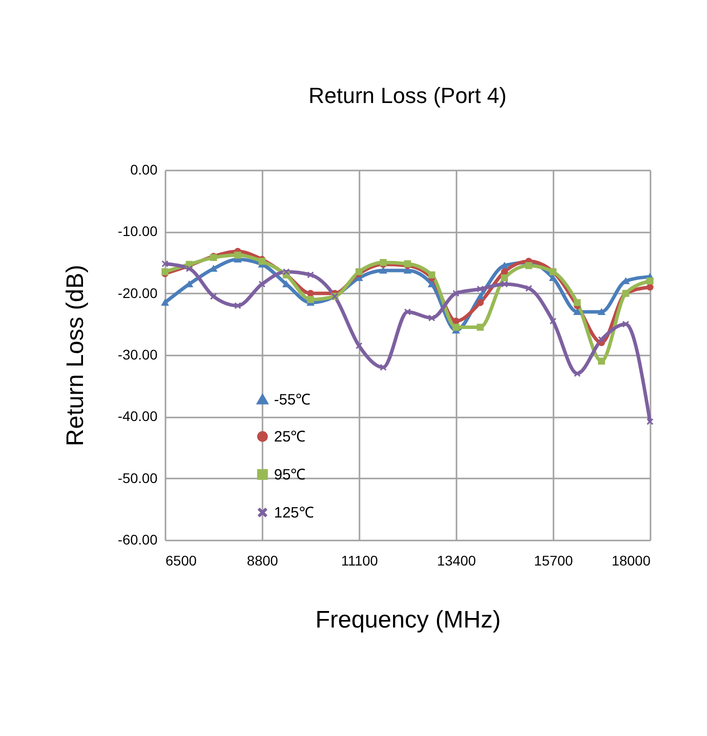 This screenshot has height=736, width=707. I want to click on y-tick-label: -50.00, so click(138, 478).